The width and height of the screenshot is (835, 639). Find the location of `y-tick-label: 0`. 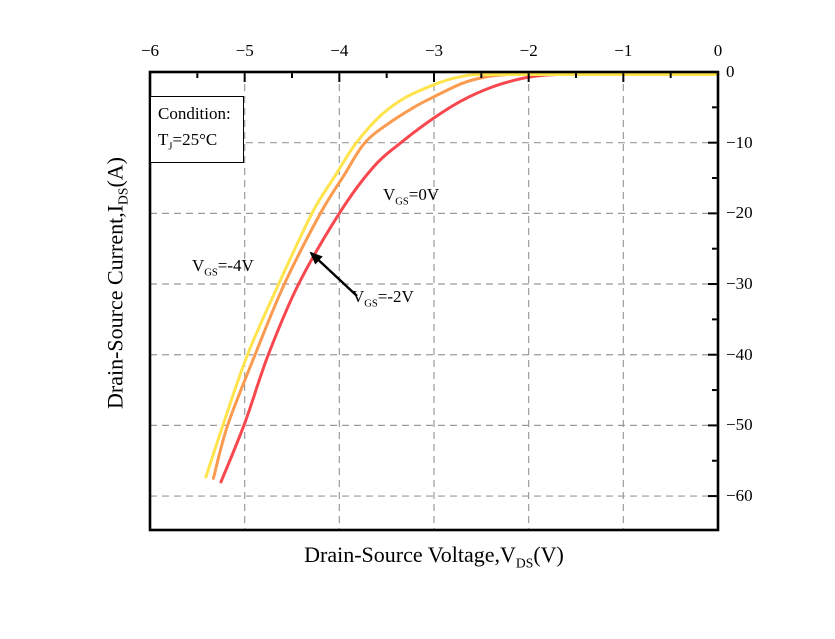

y-tick-label: 0 is located at coordinates (730, 71).